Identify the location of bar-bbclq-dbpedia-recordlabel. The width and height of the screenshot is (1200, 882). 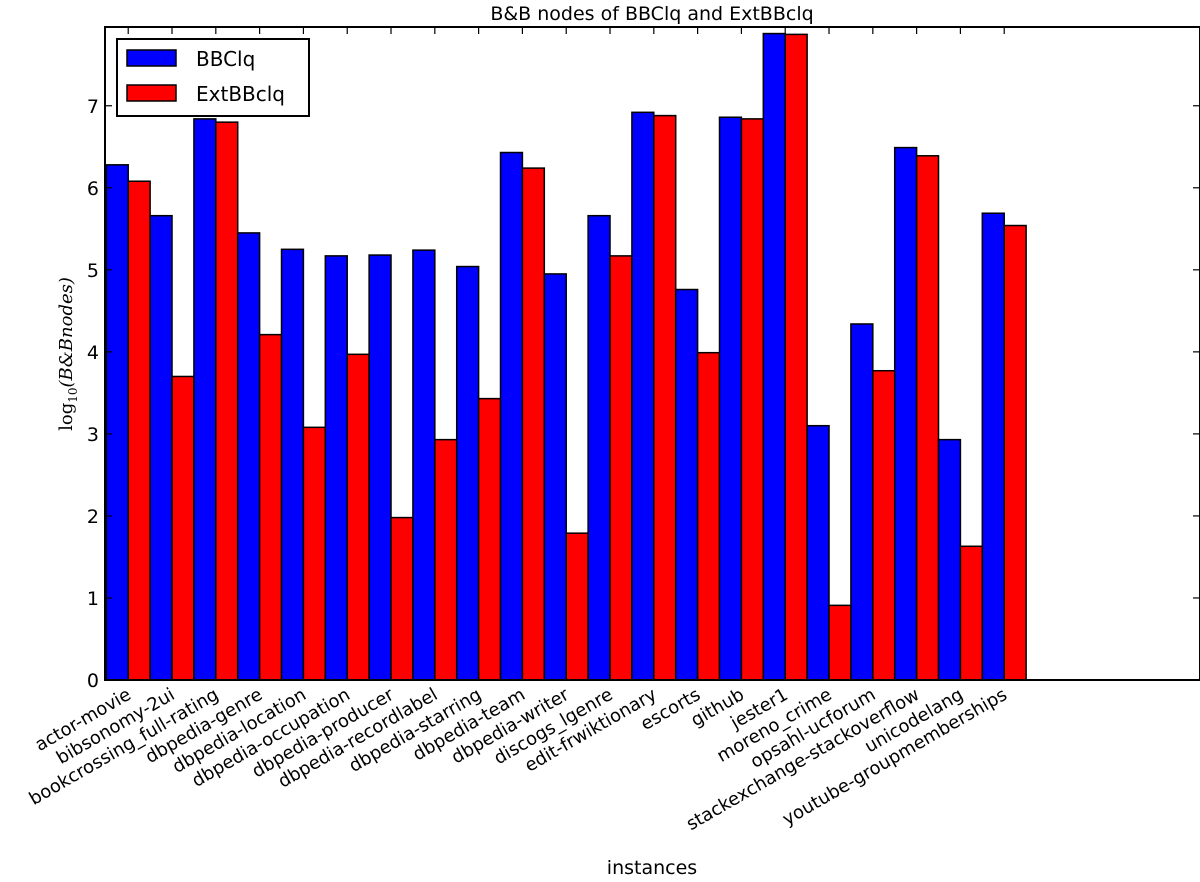
(424, 465).